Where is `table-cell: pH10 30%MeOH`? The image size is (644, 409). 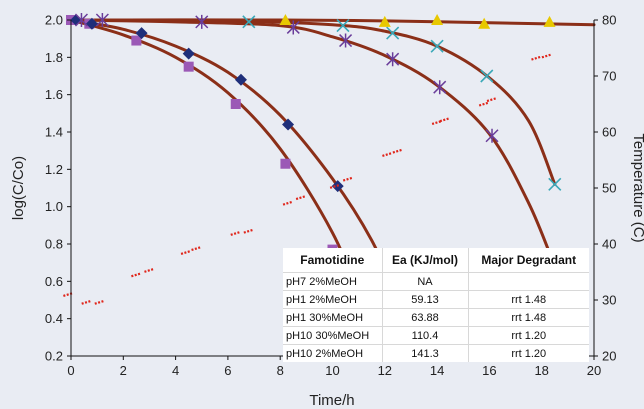
table-cell: pH10 30%MeOH is located at coordinates (332, 335).